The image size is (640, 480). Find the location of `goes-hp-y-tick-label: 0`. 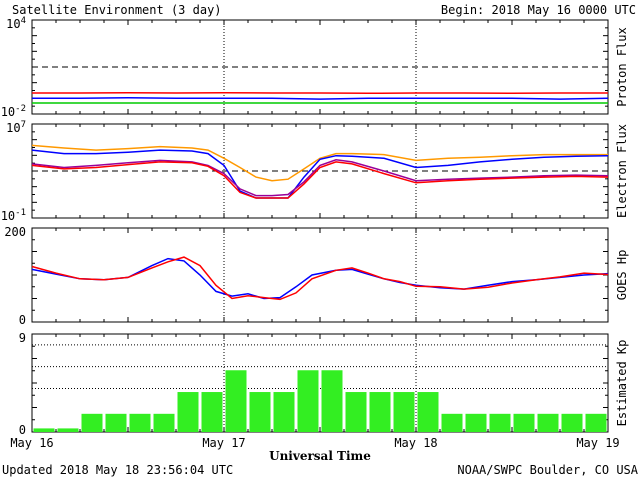

goes-hp-y-tick-label: 0 is located at coordinates (22, 320).